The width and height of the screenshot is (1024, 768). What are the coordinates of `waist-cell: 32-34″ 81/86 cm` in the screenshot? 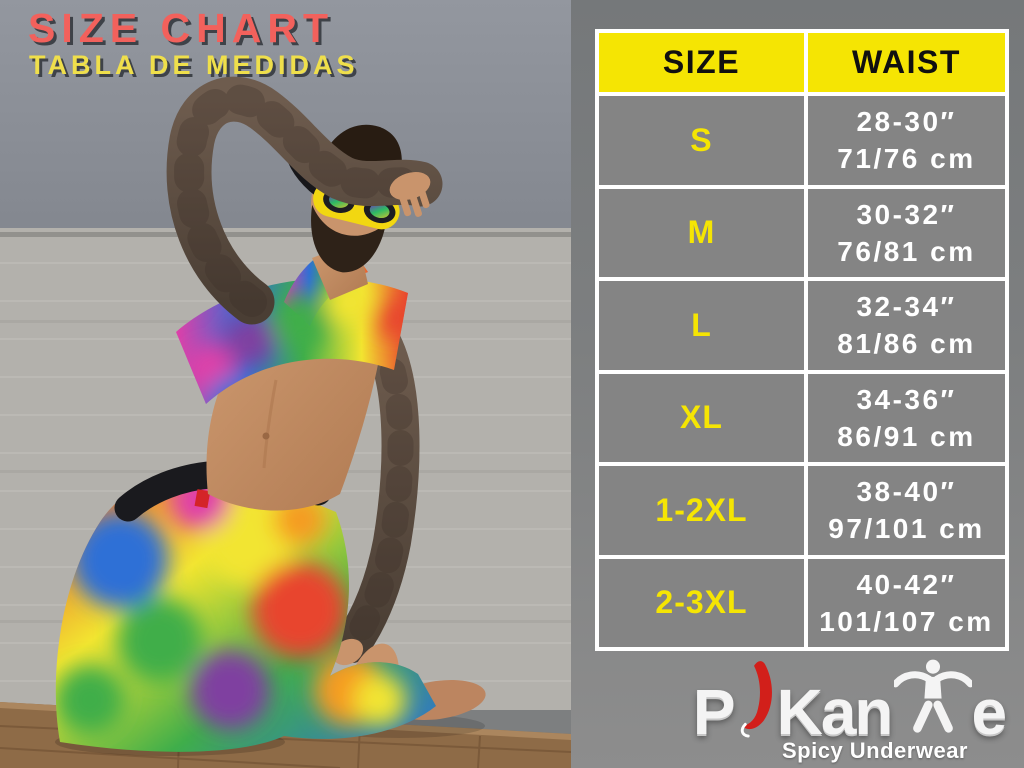 It's located at (906, 325).